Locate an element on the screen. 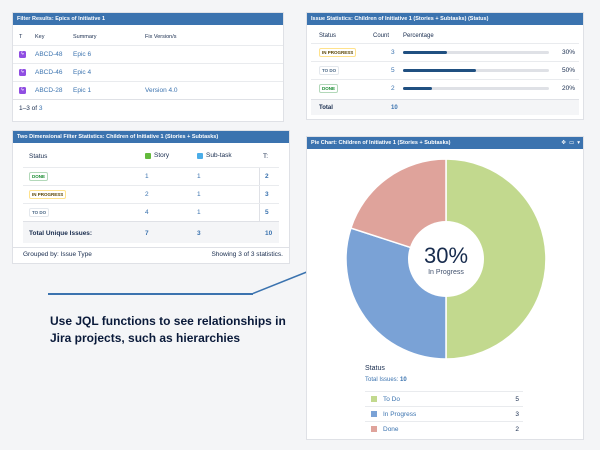  story-count-link: 1 is located at coordinates (147, 176).